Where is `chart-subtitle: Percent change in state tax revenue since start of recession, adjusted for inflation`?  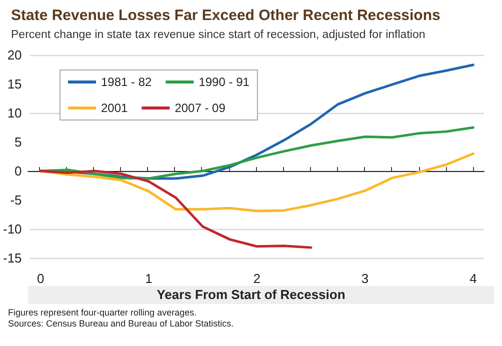
chart-subtitle: Percent change in state tax revenue since start of recession, adjusted for inflation is located at coordinates (218, 35).